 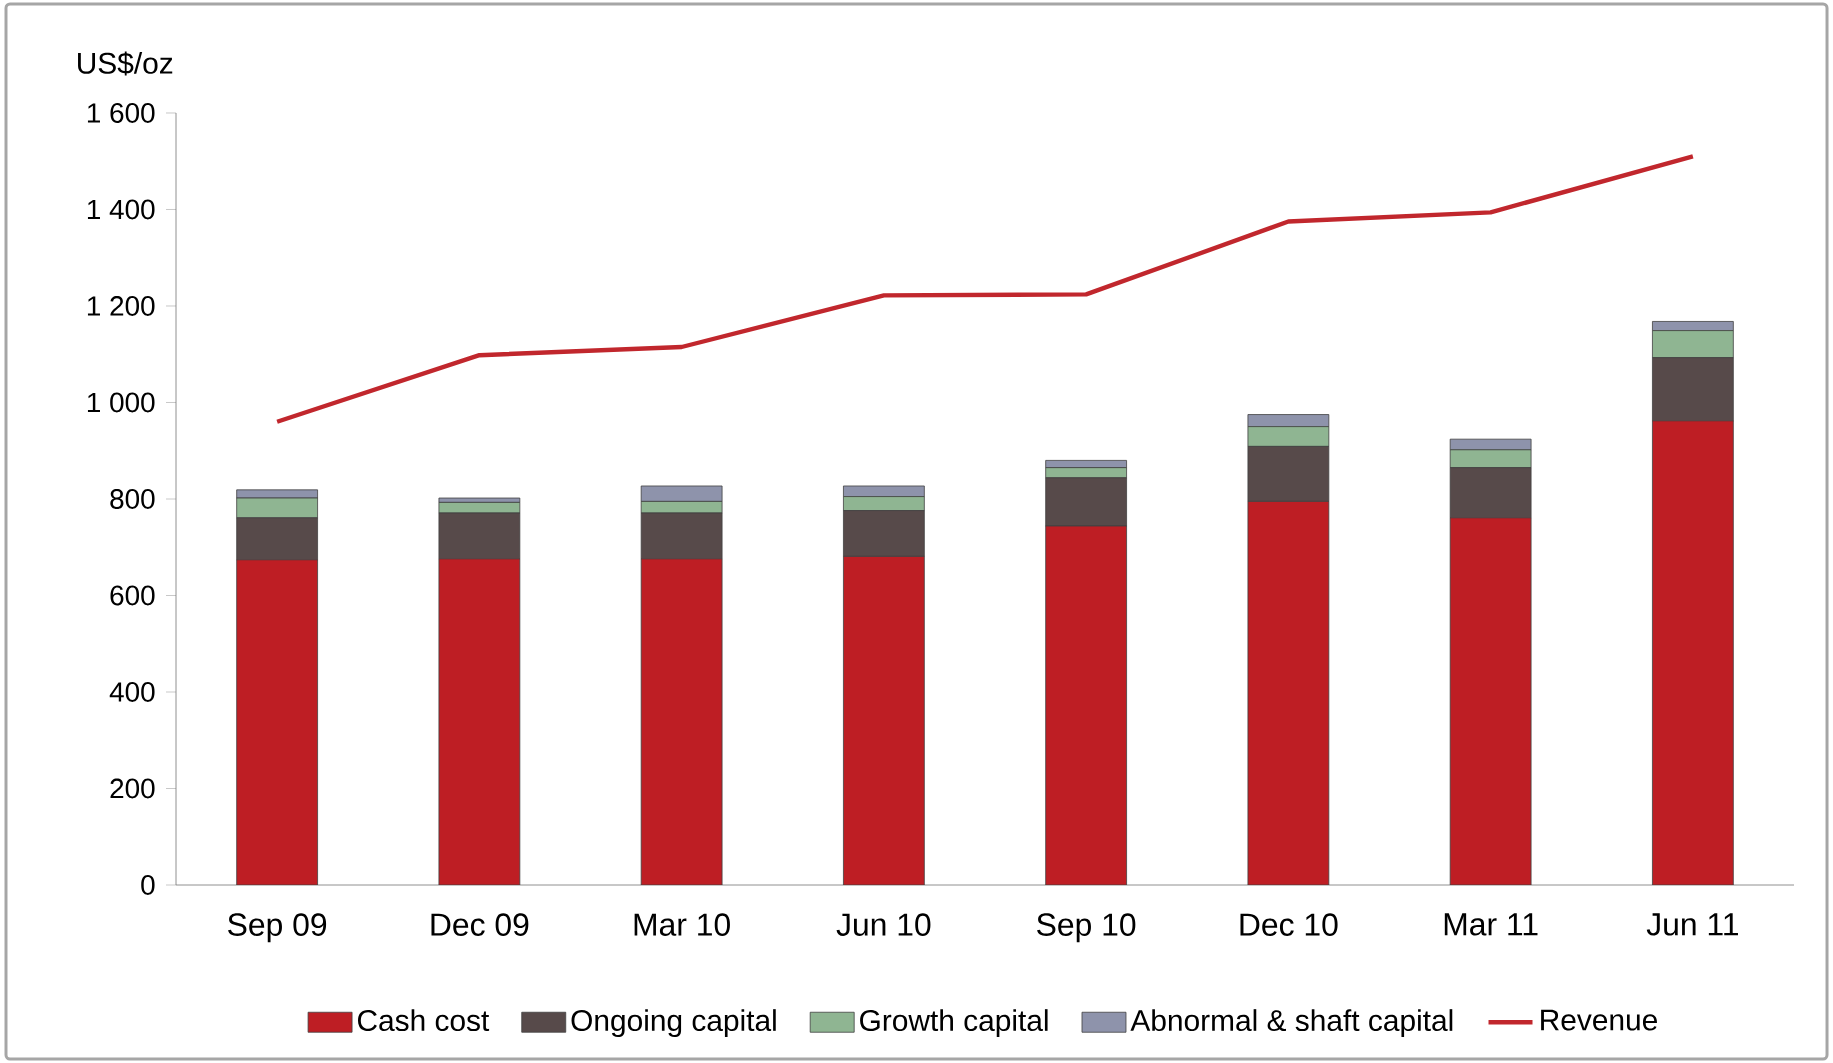 What do you see at coordinates (1599, 1020) in the screenshot?
I see `legend-label: Revenue` at bounding box center [1599, 1020].